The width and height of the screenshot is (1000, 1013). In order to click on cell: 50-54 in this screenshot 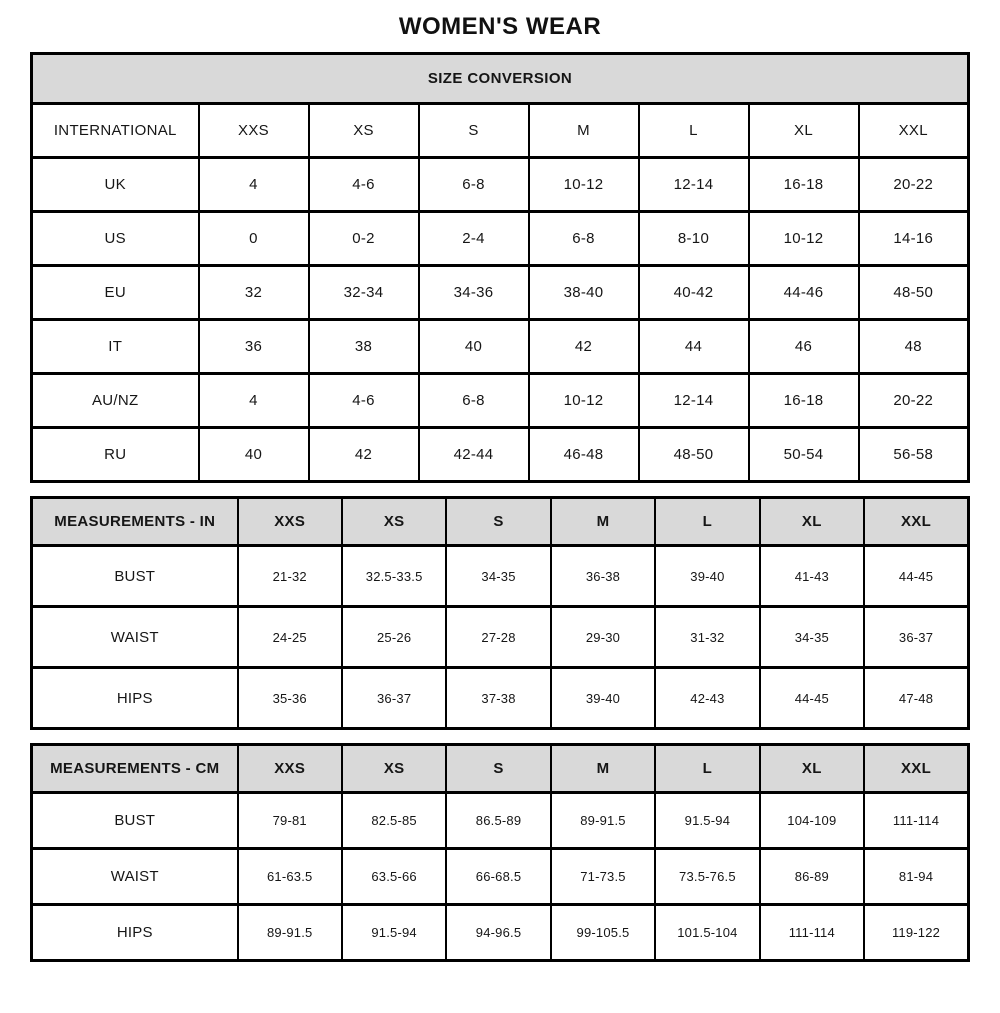, I will do `click(803, 454)`.